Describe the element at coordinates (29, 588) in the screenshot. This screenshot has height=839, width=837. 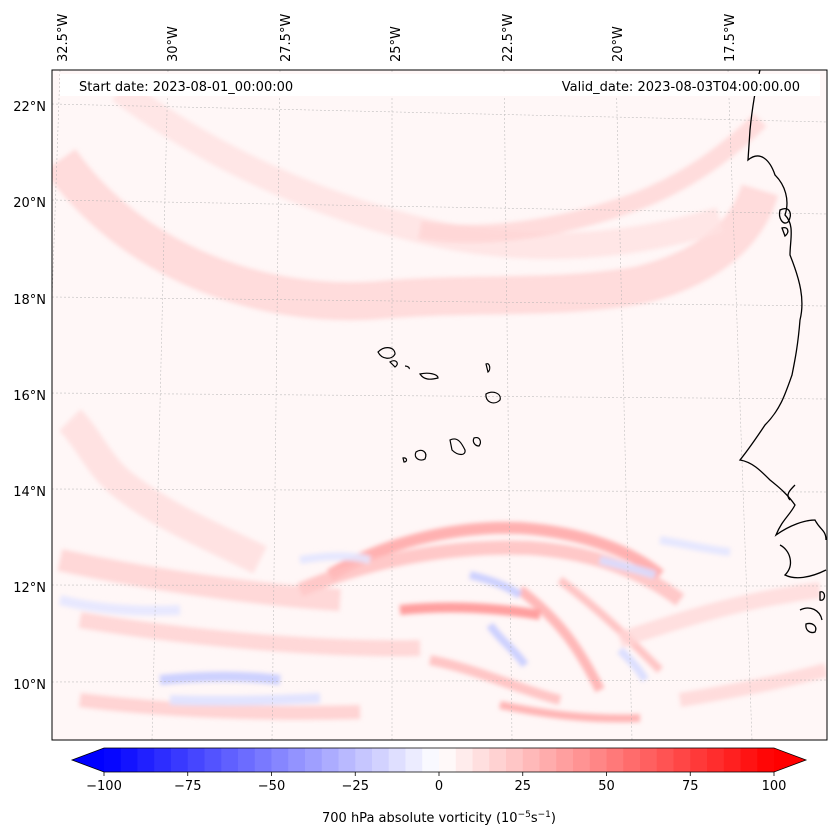
I see `lat-label: 12°N` at that location.